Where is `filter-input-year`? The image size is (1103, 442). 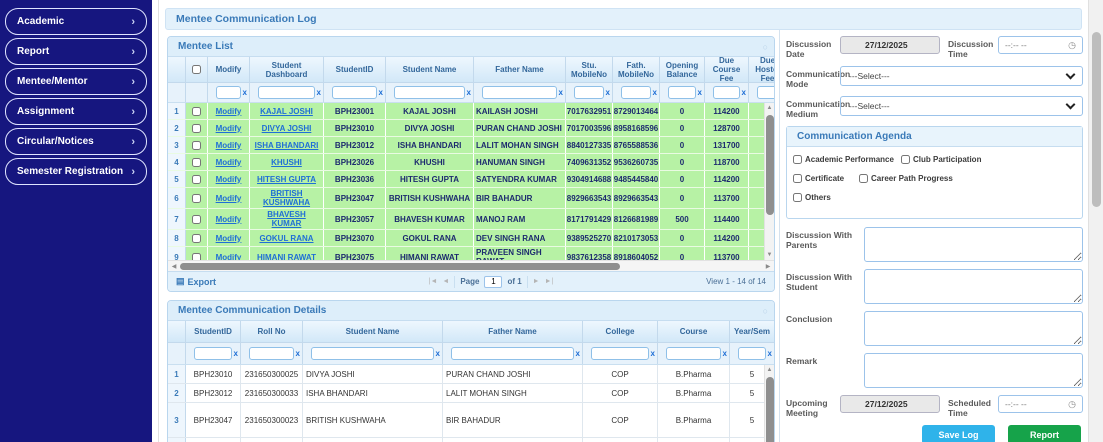 filter-input-year is located at coordinates (751, 353).